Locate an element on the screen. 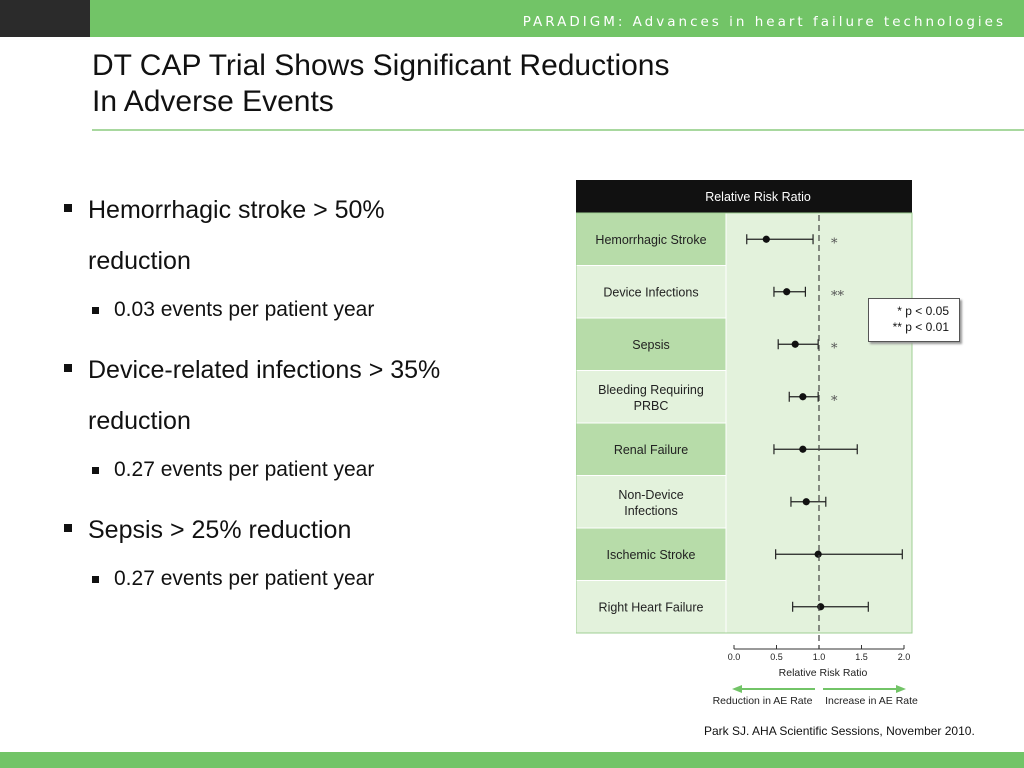  row-label: Sepsis is located at coordinates (651, 345).